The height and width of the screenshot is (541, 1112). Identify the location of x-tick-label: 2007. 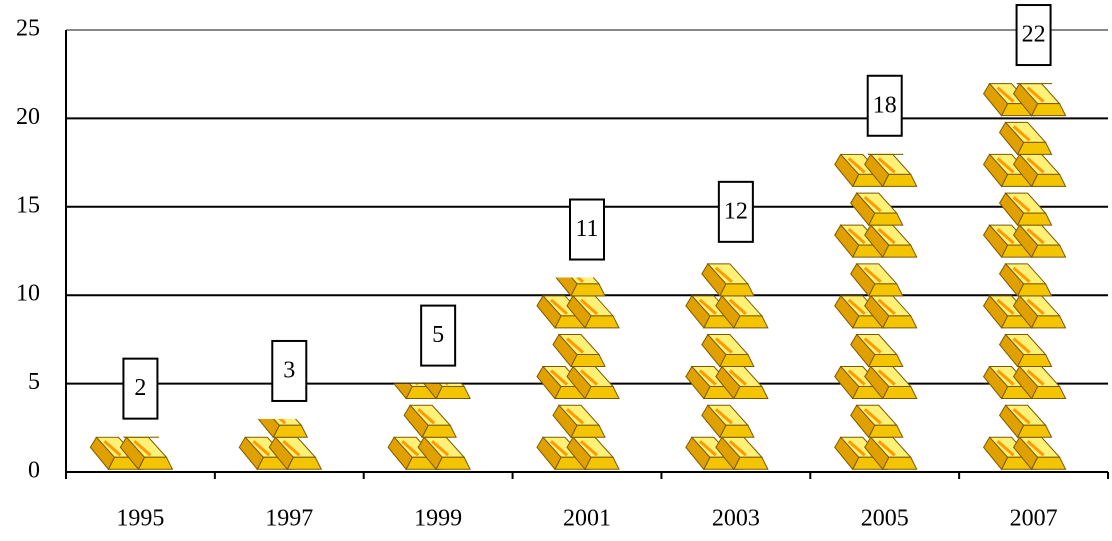
(1034, 519).